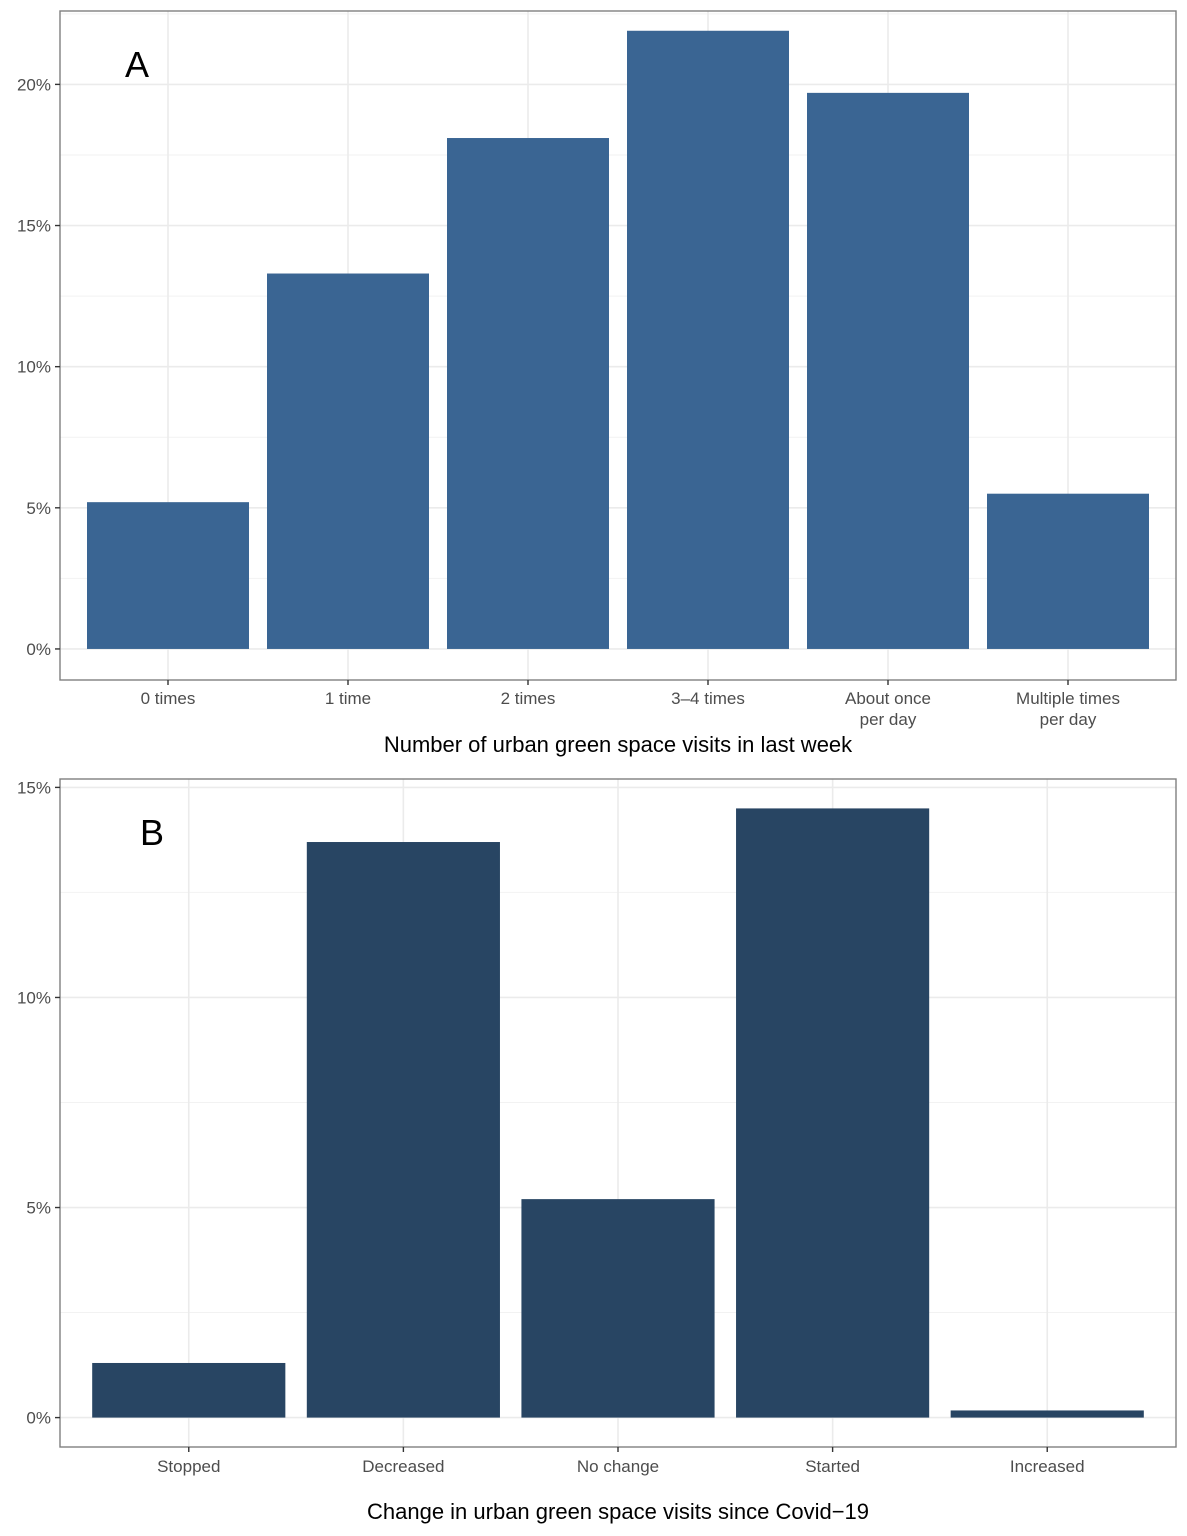  I want to click on x-tick-label-2: 2 times, so click(528, 698).